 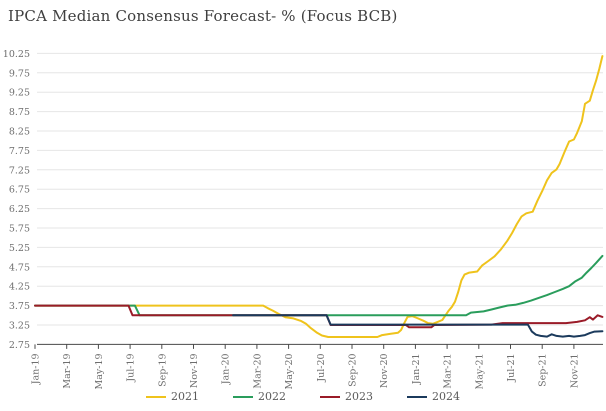 I want to click on x-tick-label: Nov-19, so click(x=194, y=370).